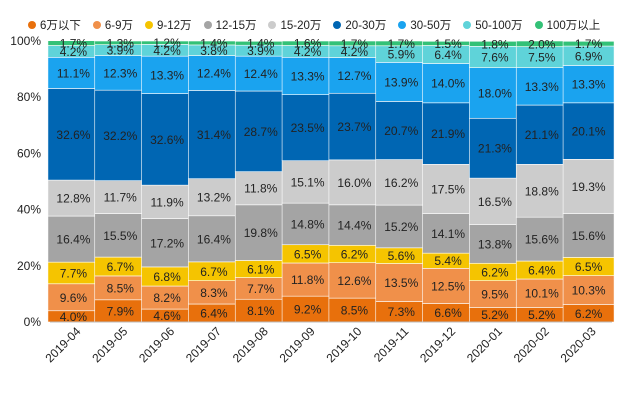 The width and height of the screenshot is (620, 418). What do you see at coordinates (402, 55) in the screenshot?
I see `data-label: 5.9%` at bounding box center [402, 55].